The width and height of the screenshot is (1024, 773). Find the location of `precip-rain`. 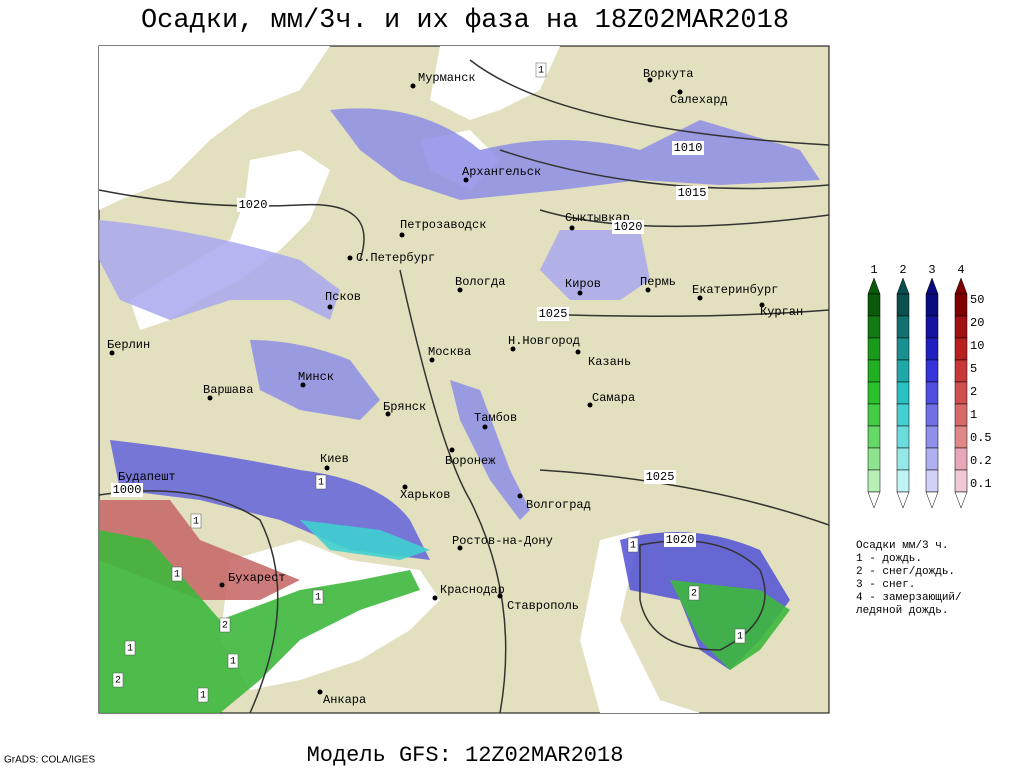

precip-rain is located at coordinates (730, 625).